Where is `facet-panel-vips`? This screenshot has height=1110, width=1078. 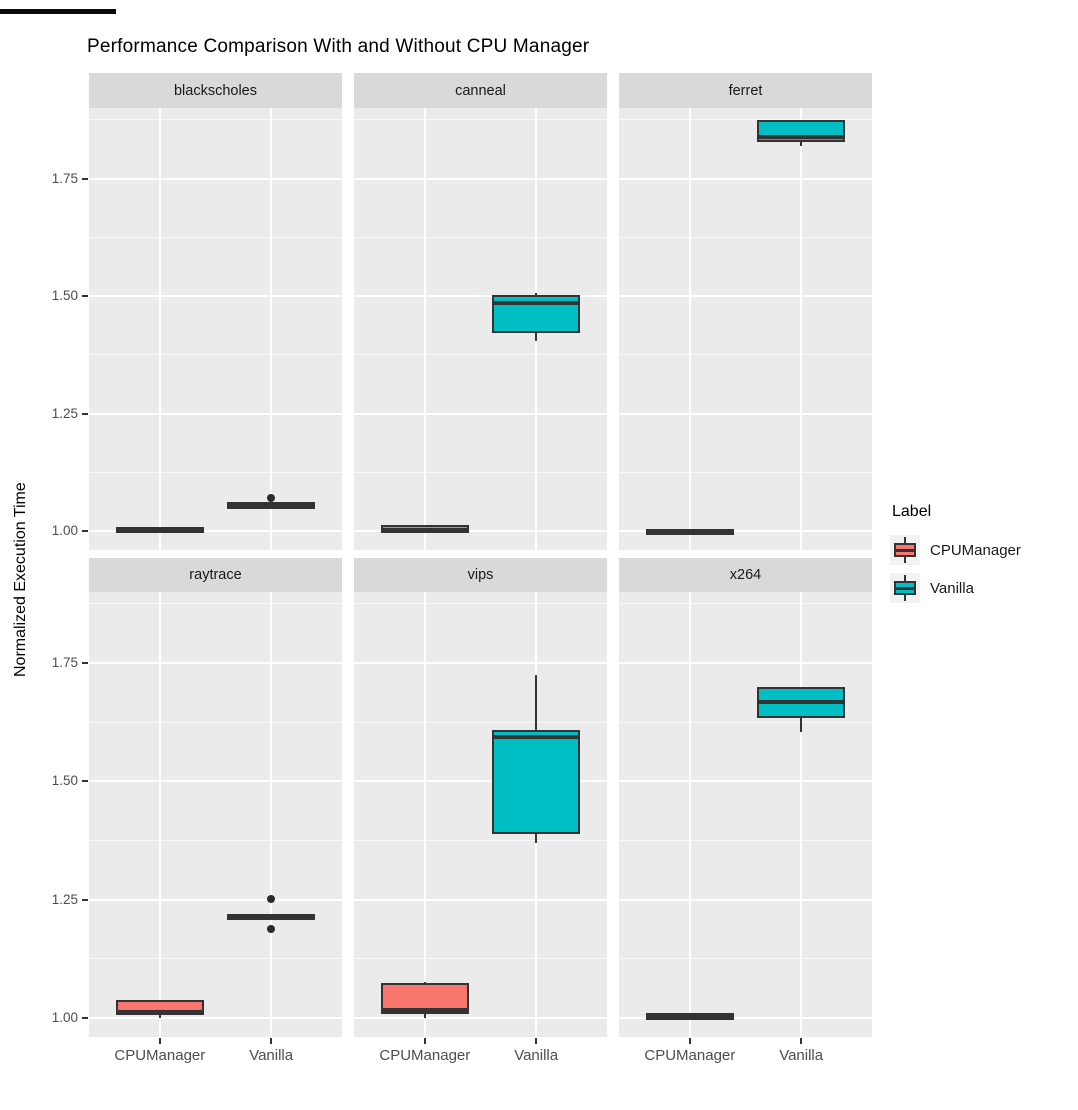 facet-panel-vips is located at coordinates (480, 814).